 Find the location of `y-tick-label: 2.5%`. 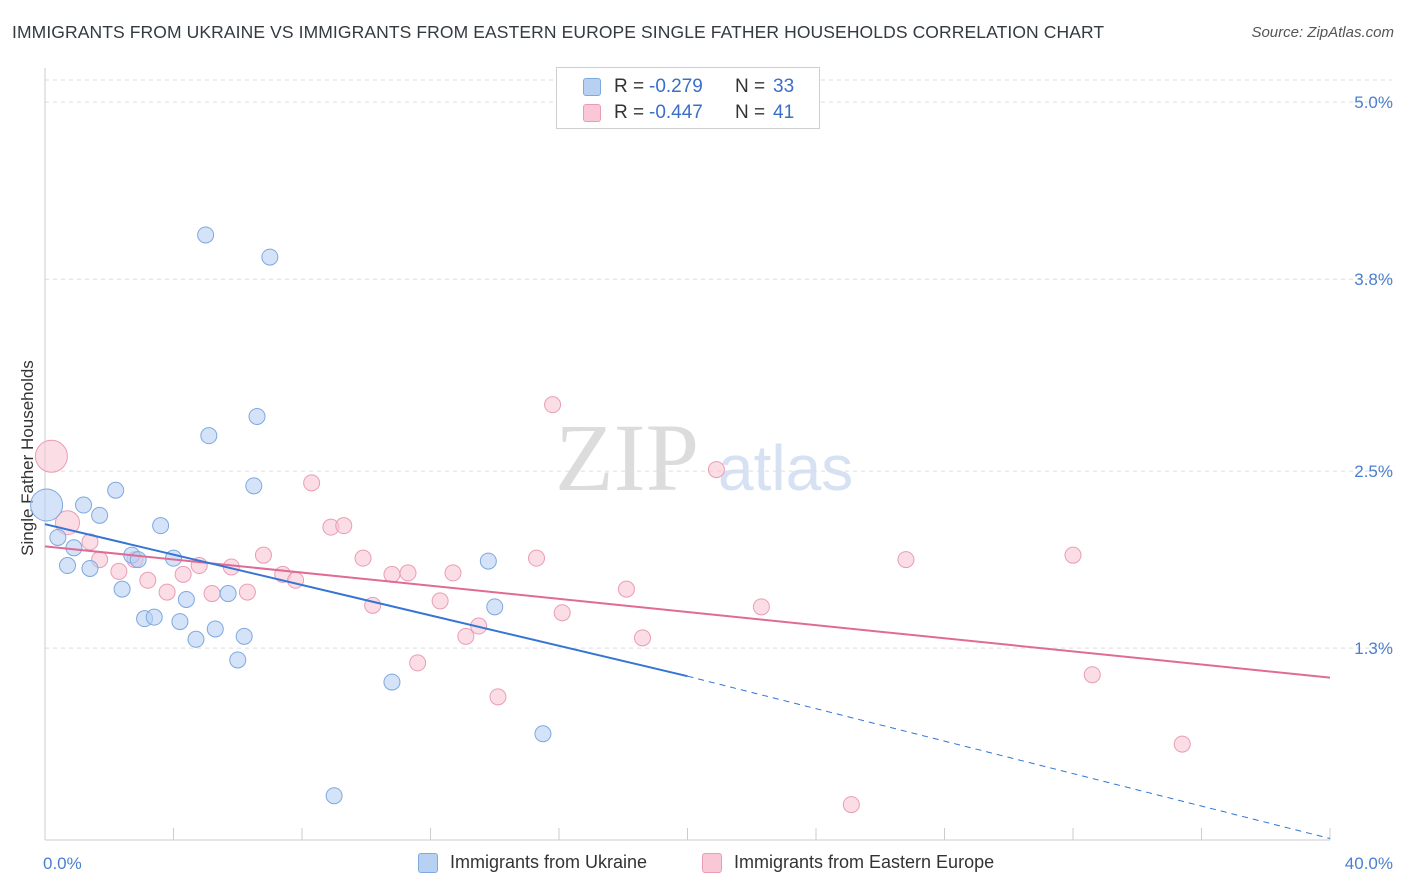

y-tick-label: 2.5% is located at coordinates (1373, 471).